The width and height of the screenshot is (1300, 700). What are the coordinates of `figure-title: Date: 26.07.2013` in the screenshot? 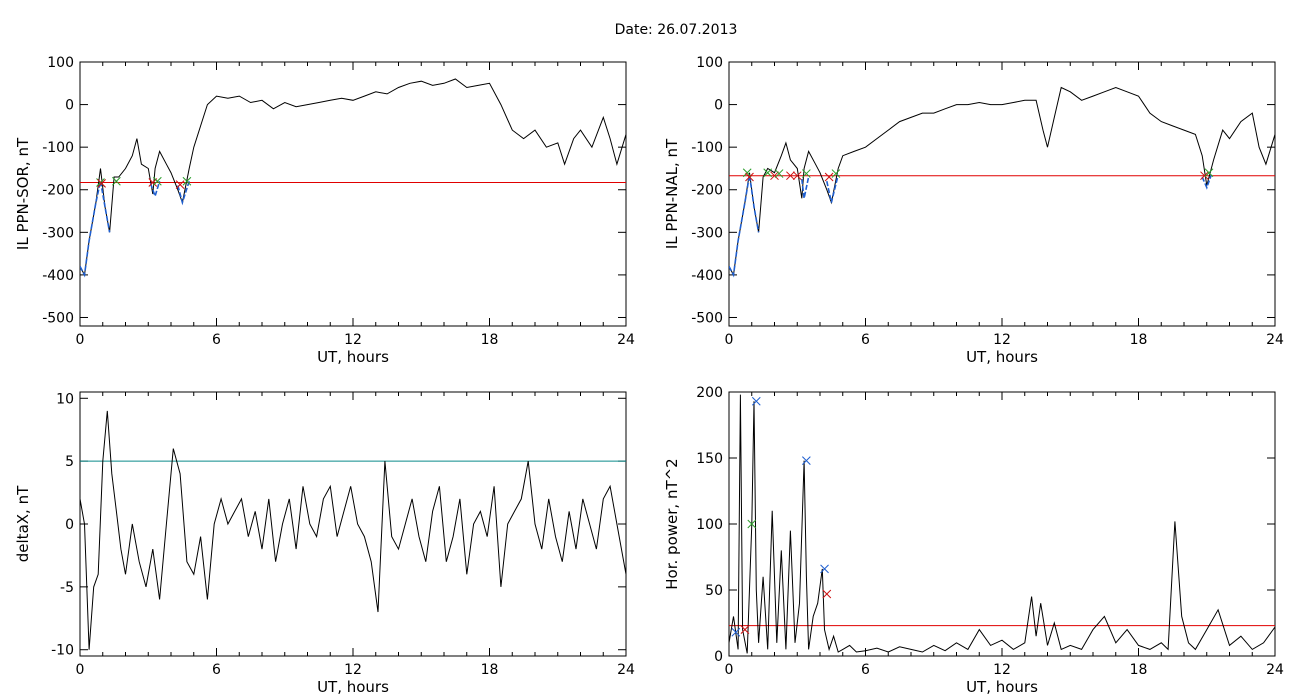 It's located at (676, 30).